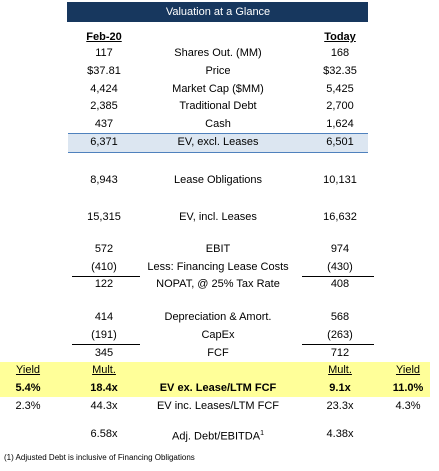  What do you see at coordinates (218, 106) in the screenshot?
I see `row-label: Traditional Debt` at bounding box center [218, 106].